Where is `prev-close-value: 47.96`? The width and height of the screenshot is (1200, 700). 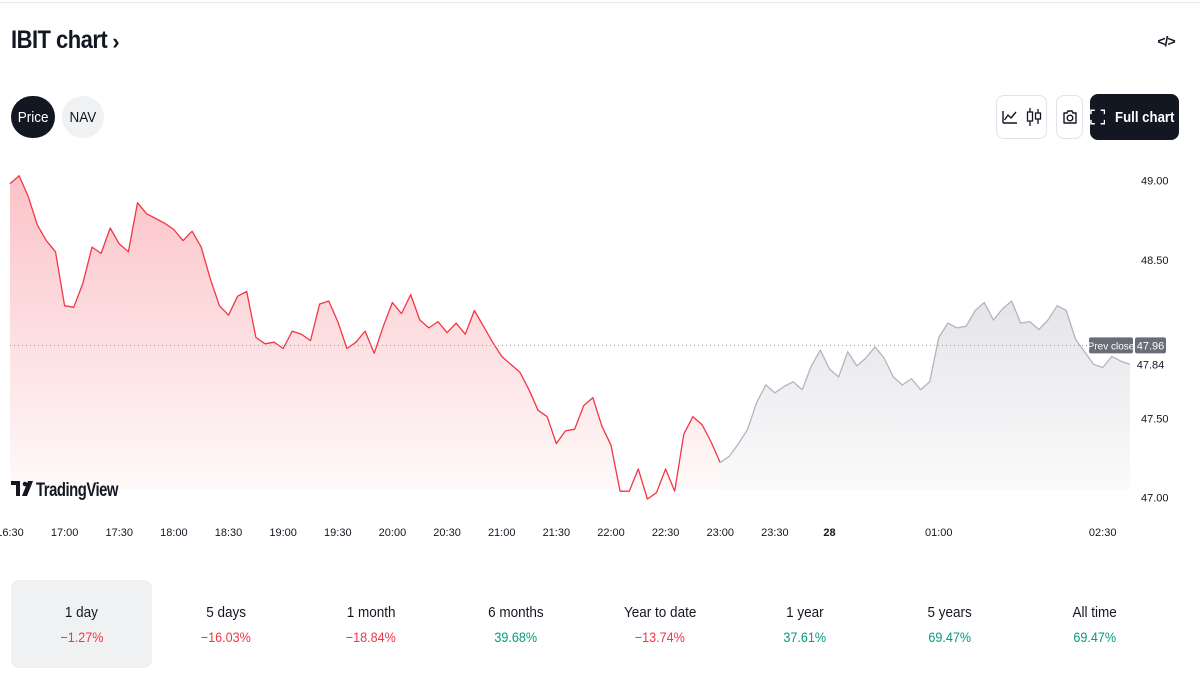 prev-close-value: 47.96 is located at coordinates (1151, 346).